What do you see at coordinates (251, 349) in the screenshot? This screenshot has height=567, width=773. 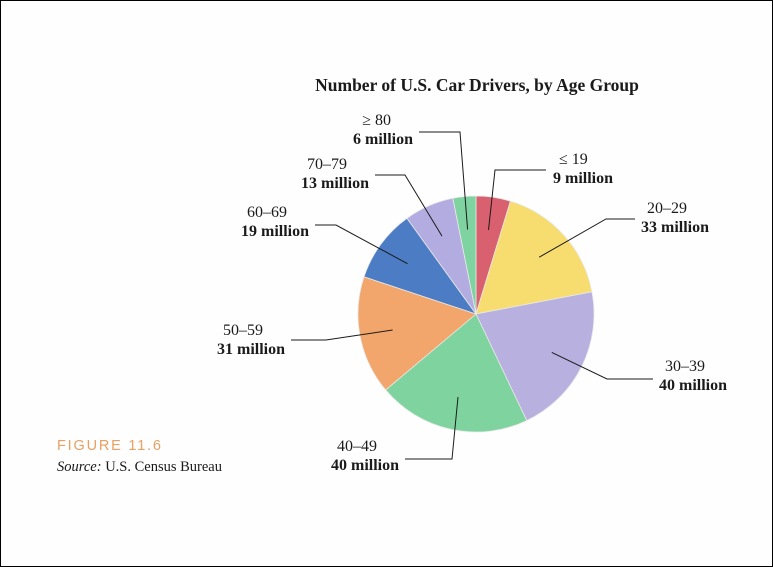 I see `value-label-50-59: 31 million` at bounding box center [251, 349].